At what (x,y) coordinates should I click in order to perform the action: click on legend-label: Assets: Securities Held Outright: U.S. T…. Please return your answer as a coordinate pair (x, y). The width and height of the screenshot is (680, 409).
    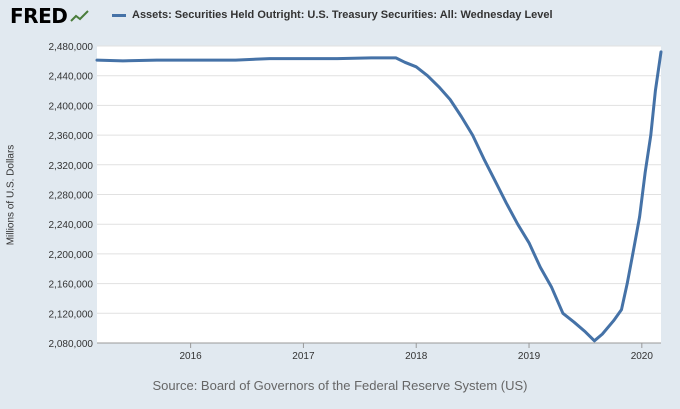
    Looking at the image, I should click on (342, 15).